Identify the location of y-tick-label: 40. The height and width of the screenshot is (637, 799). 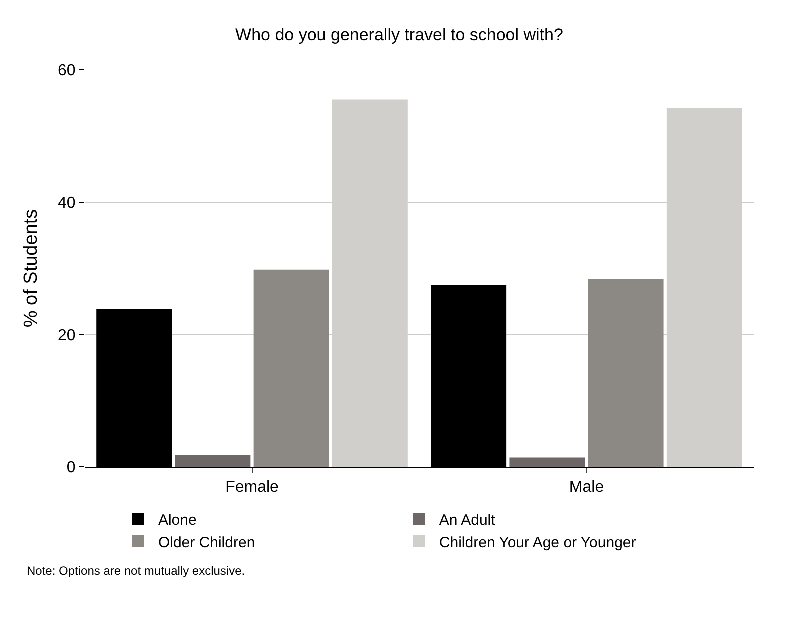
(67, 203).